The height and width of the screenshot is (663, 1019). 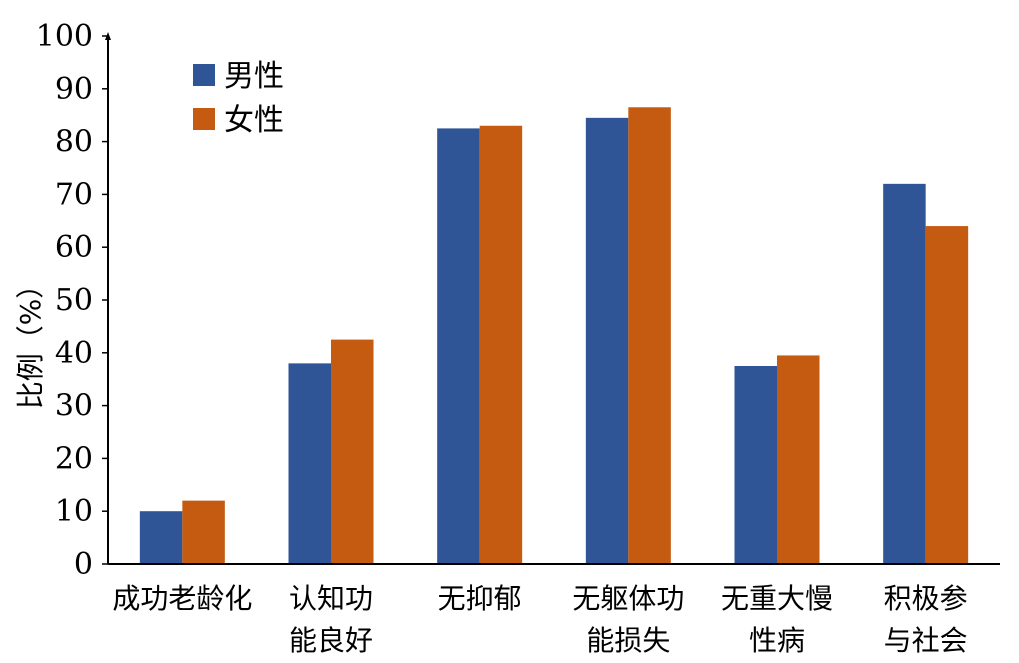 I want to click on x-category-label: 能良好, so click(x=331, y=640).